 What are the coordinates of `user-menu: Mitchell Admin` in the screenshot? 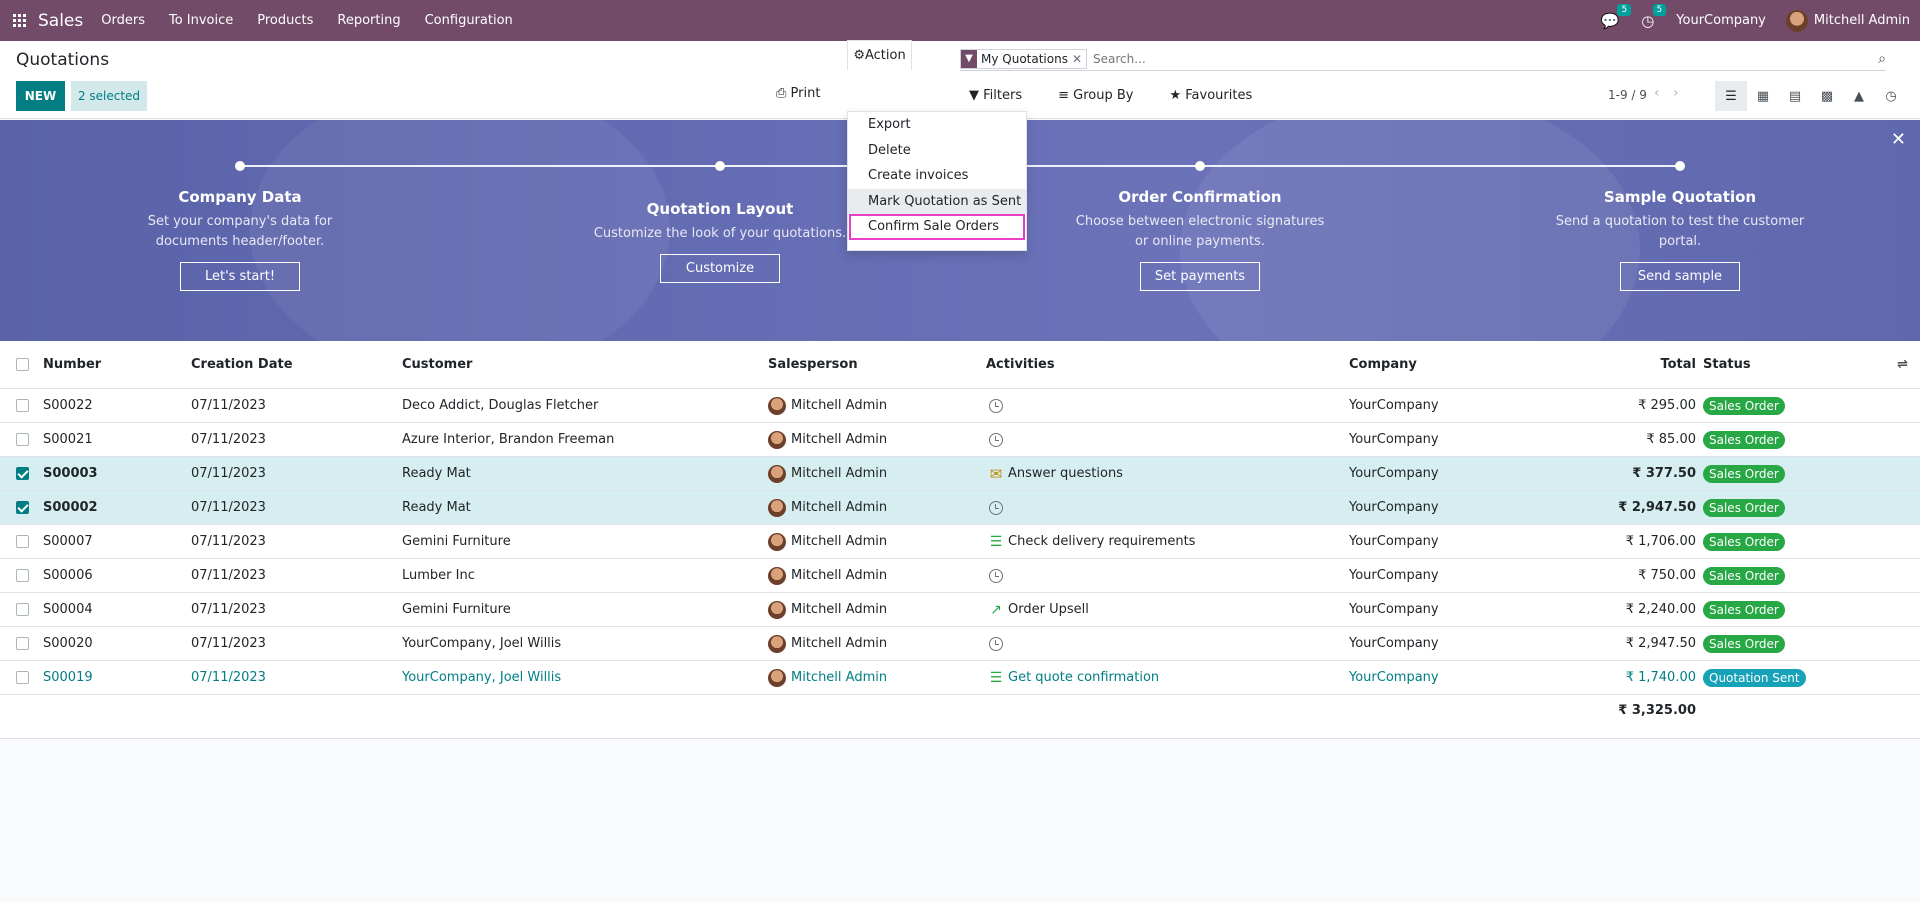 It's located at (1847, 20).